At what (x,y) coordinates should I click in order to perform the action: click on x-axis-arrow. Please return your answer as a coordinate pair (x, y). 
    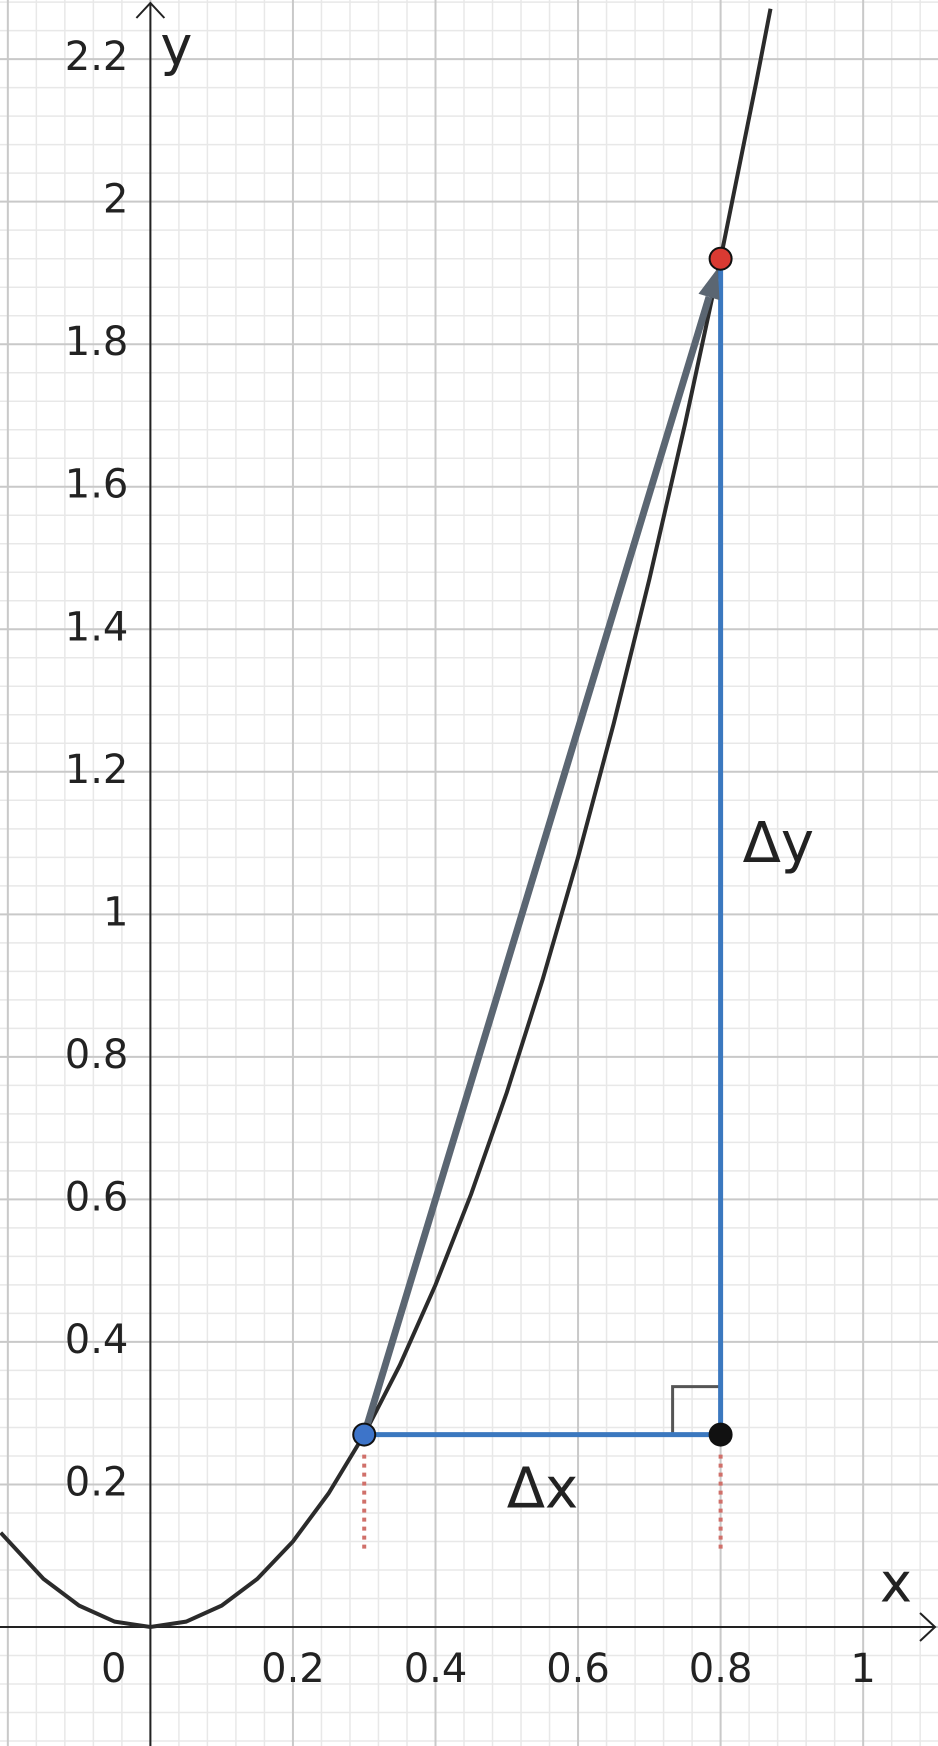
    Looking at the image, I should click on (928, 1627).